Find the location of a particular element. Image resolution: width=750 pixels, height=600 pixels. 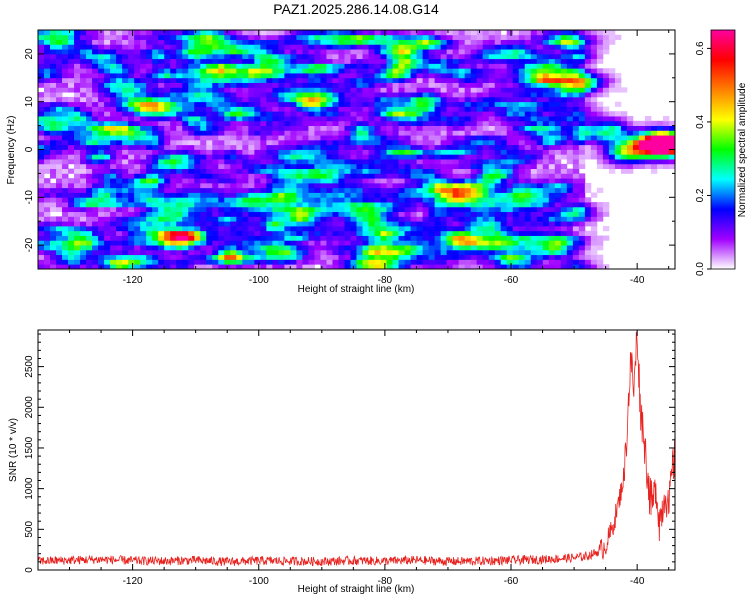

colorbar-tick-label: 0.6 is located at coordinates (700, 48).